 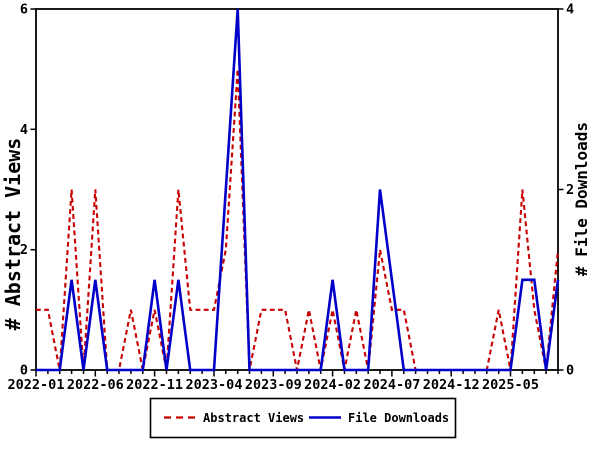 What do you see at coordinates (253, 418) in the screenshot?
I see `abstract-views-legend-label: Abstract Views` at bounding box center [253, 418].